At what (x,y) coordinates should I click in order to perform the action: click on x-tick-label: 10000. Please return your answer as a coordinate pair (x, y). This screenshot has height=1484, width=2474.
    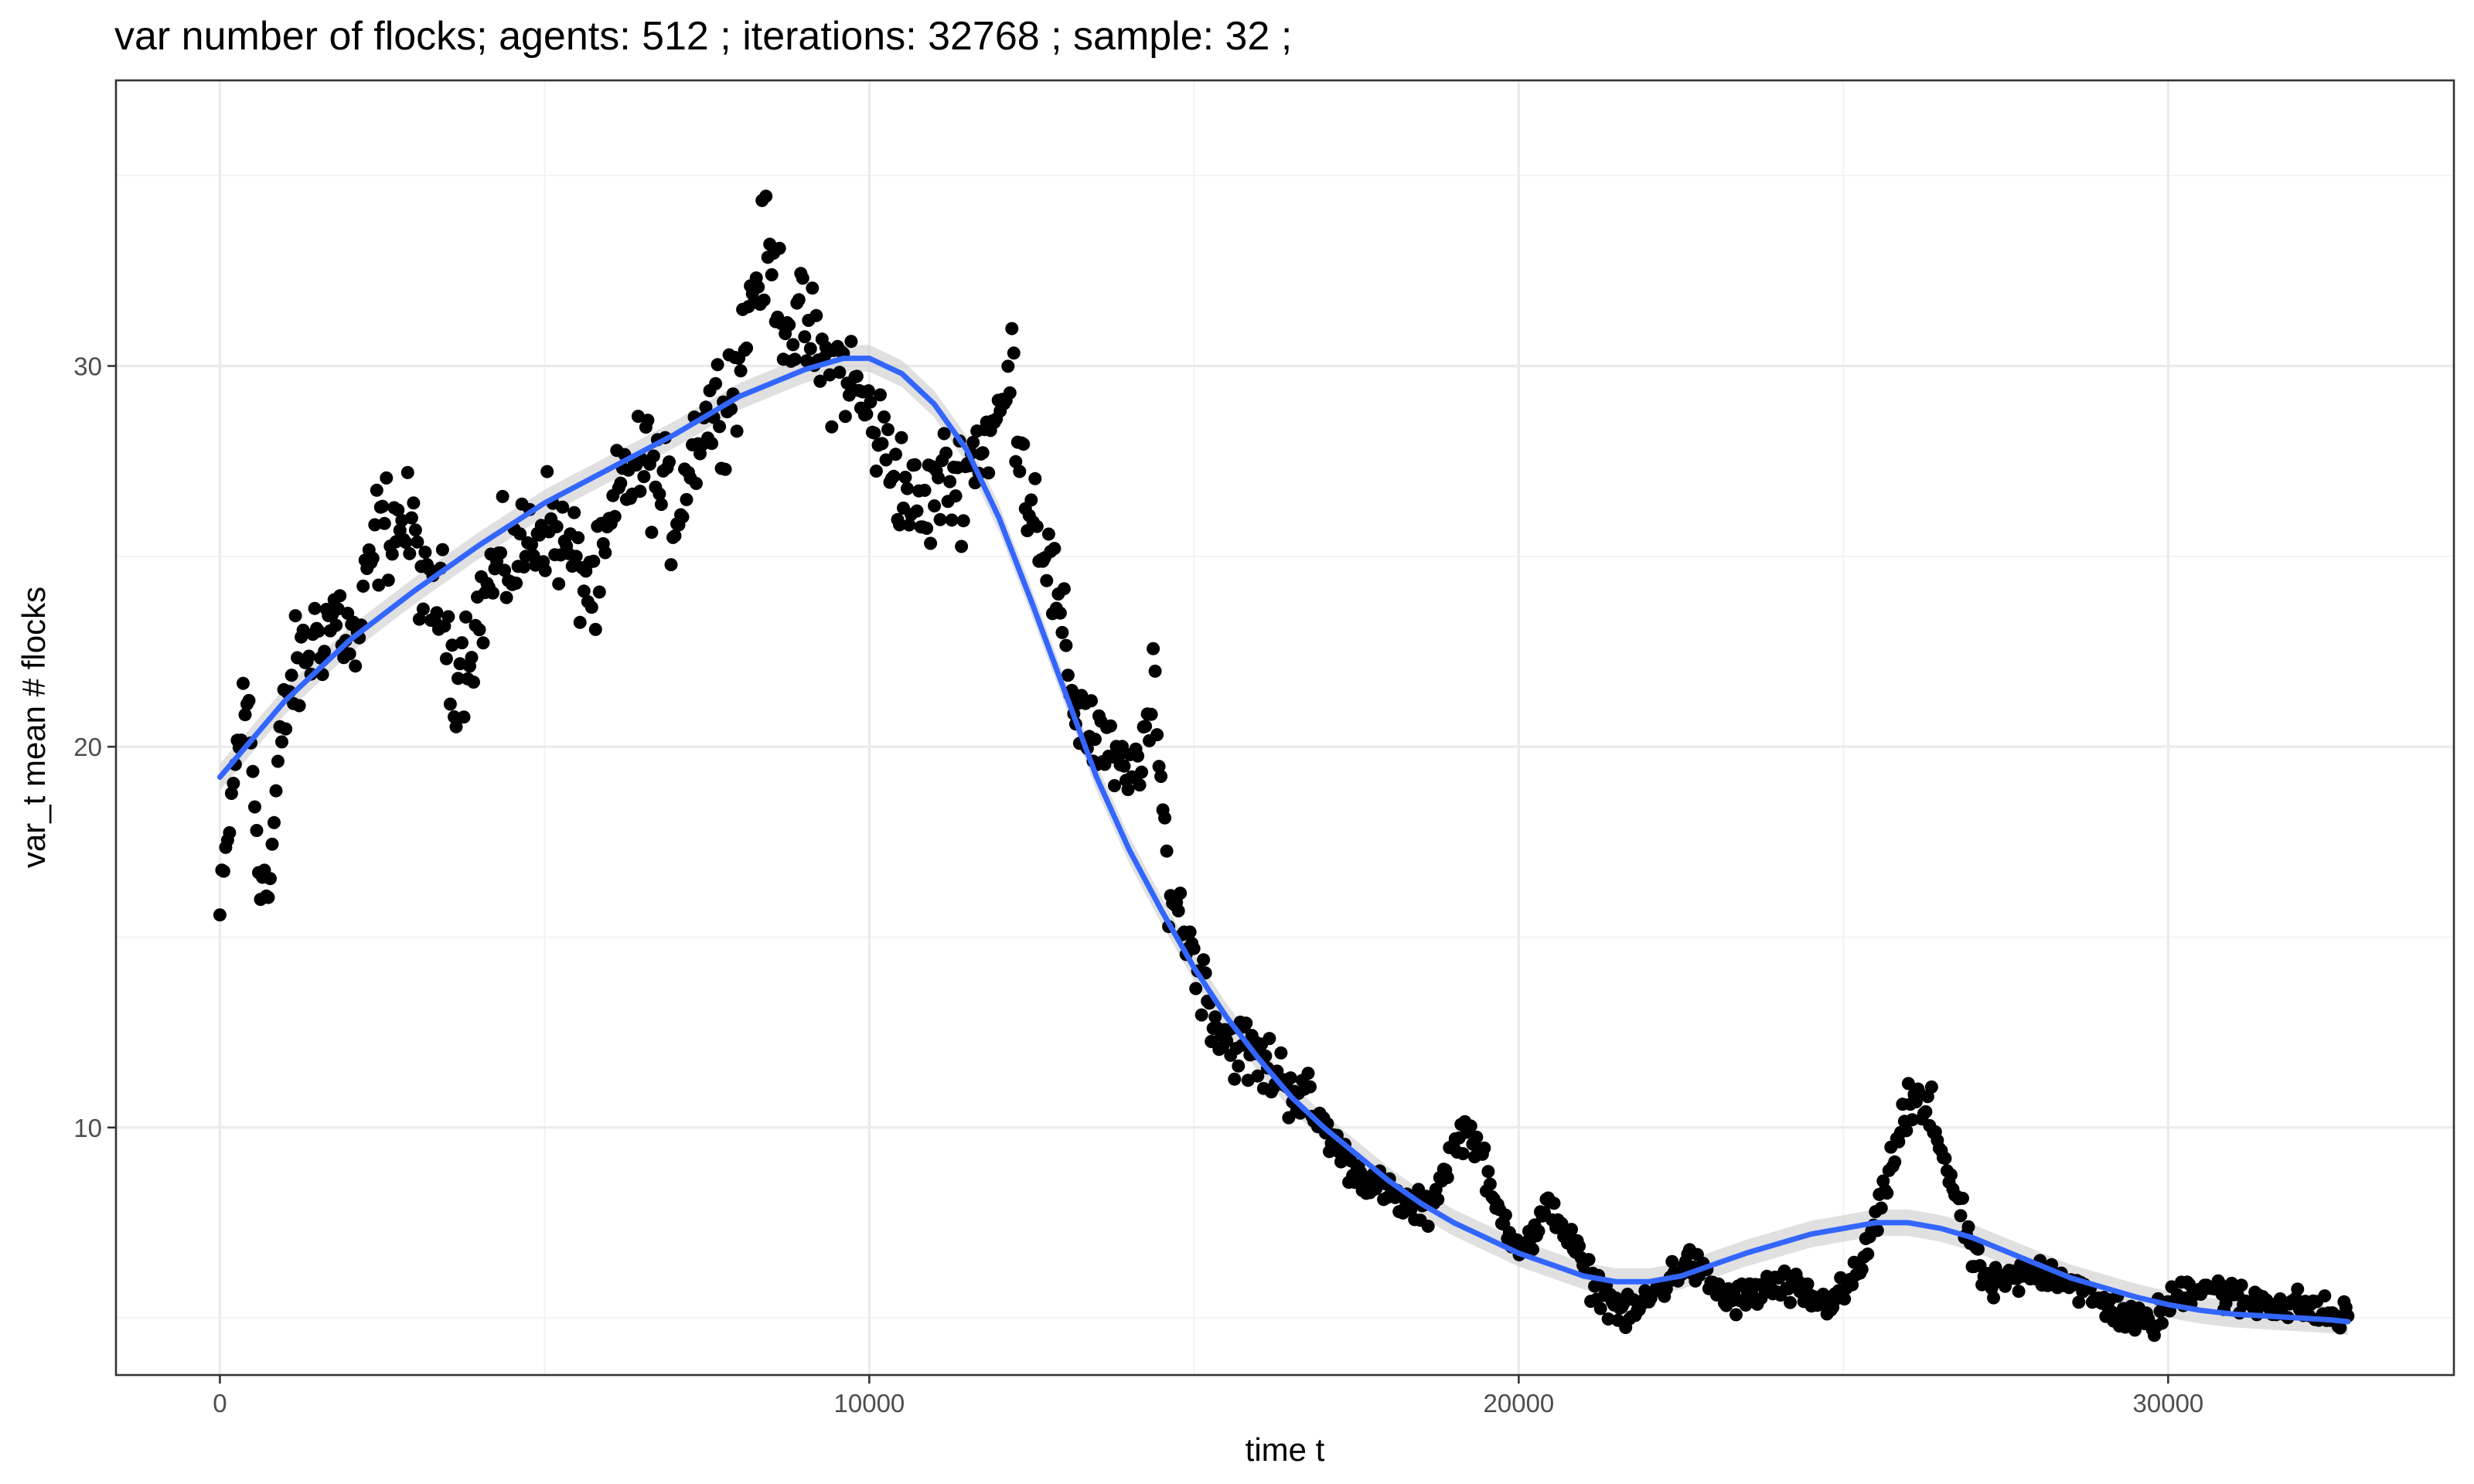
    Looking at the image, I should click on (869, 1403).